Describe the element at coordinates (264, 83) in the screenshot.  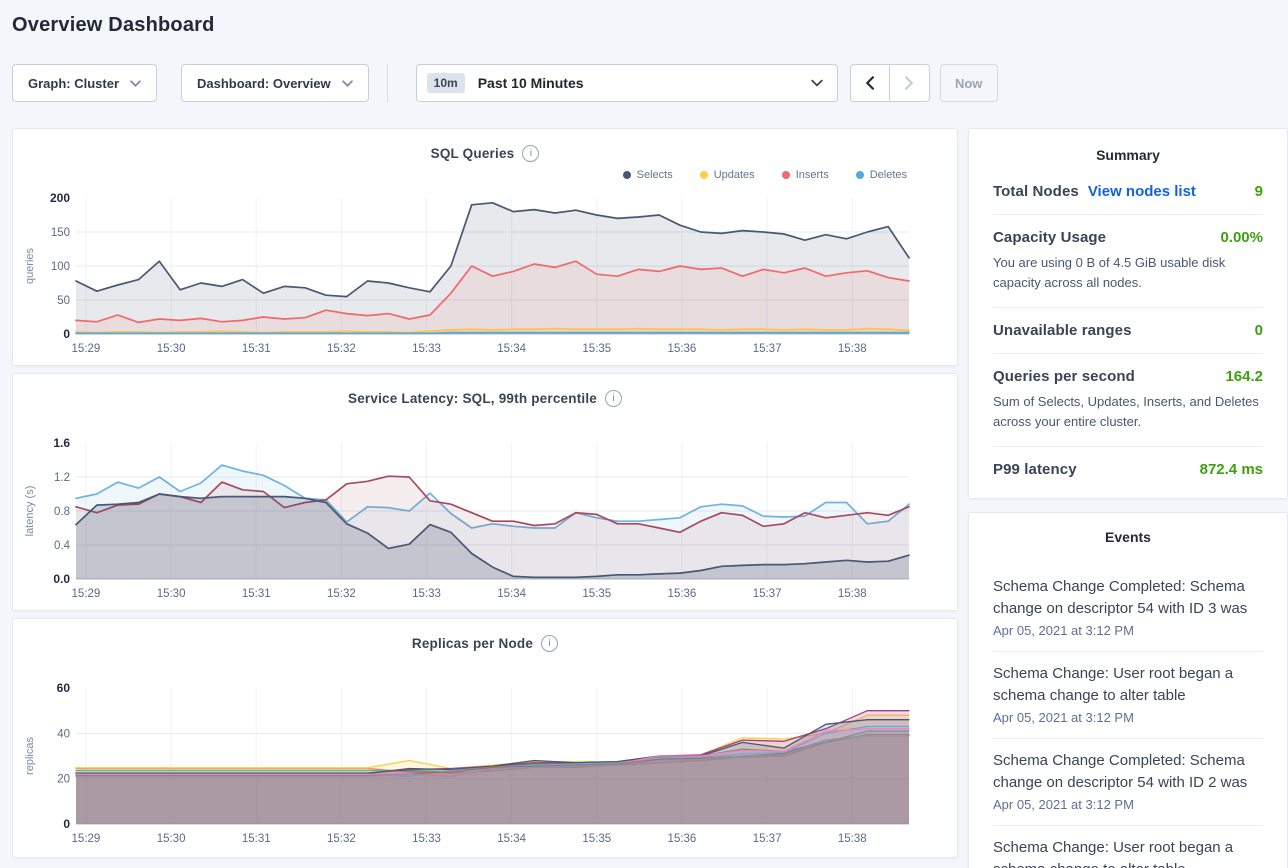
I see `dashboard-dropdown-label: Dashboard: Overview` at that location.